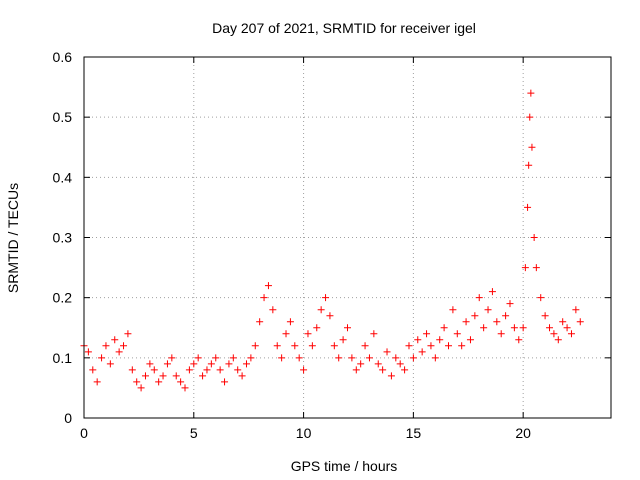 This screenshot has height=480, width=640. I want to click on y-tick-label: 0.4, so click(63, 177).